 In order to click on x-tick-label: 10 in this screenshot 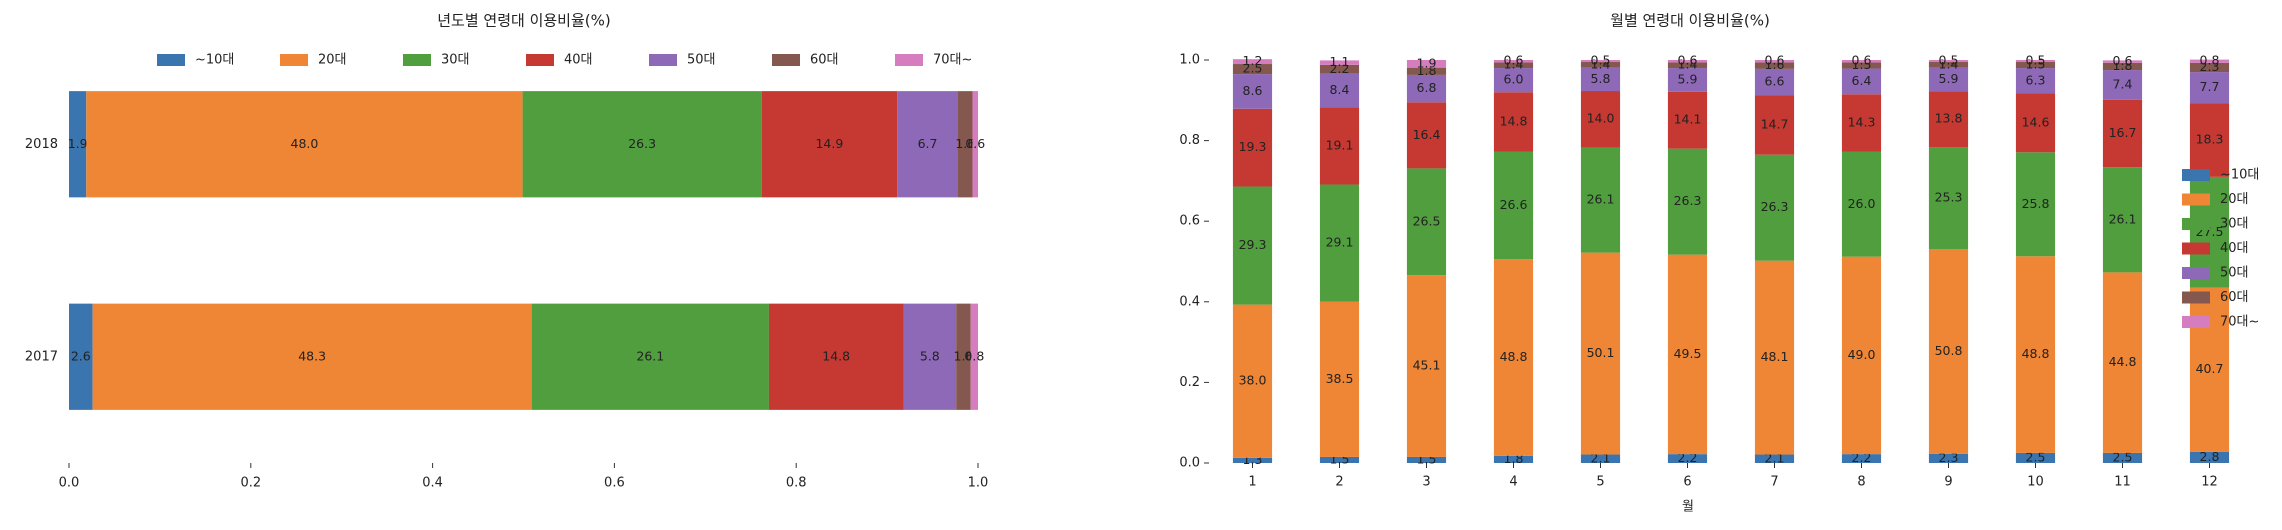, I will do `click(2035, 482)`.